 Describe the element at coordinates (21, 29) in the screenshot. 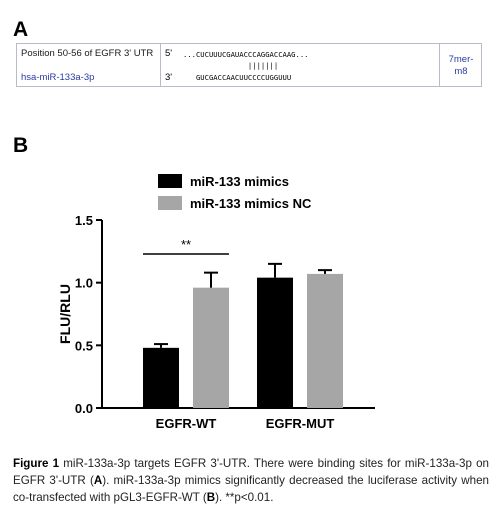

I see `panel-a-label: A` at that location.